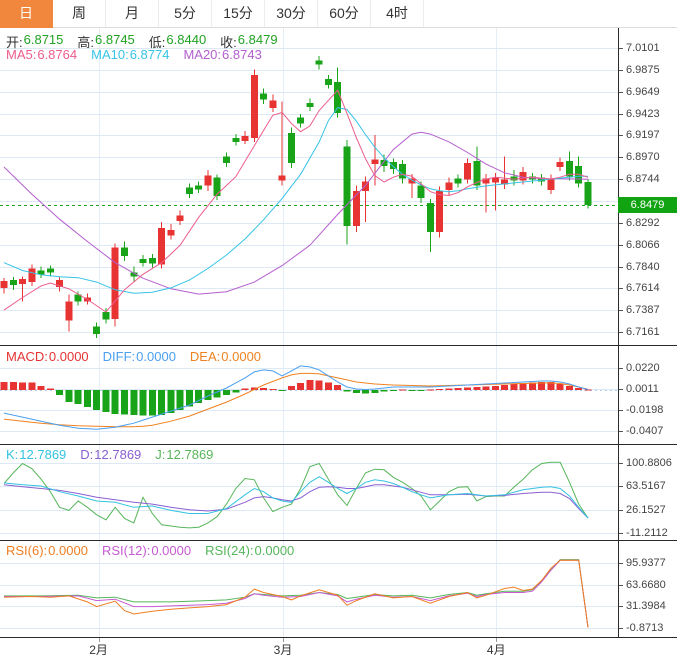 The image size is (677, 661). I want to click on y-axis-label: -0.0198, so click(645, 409).